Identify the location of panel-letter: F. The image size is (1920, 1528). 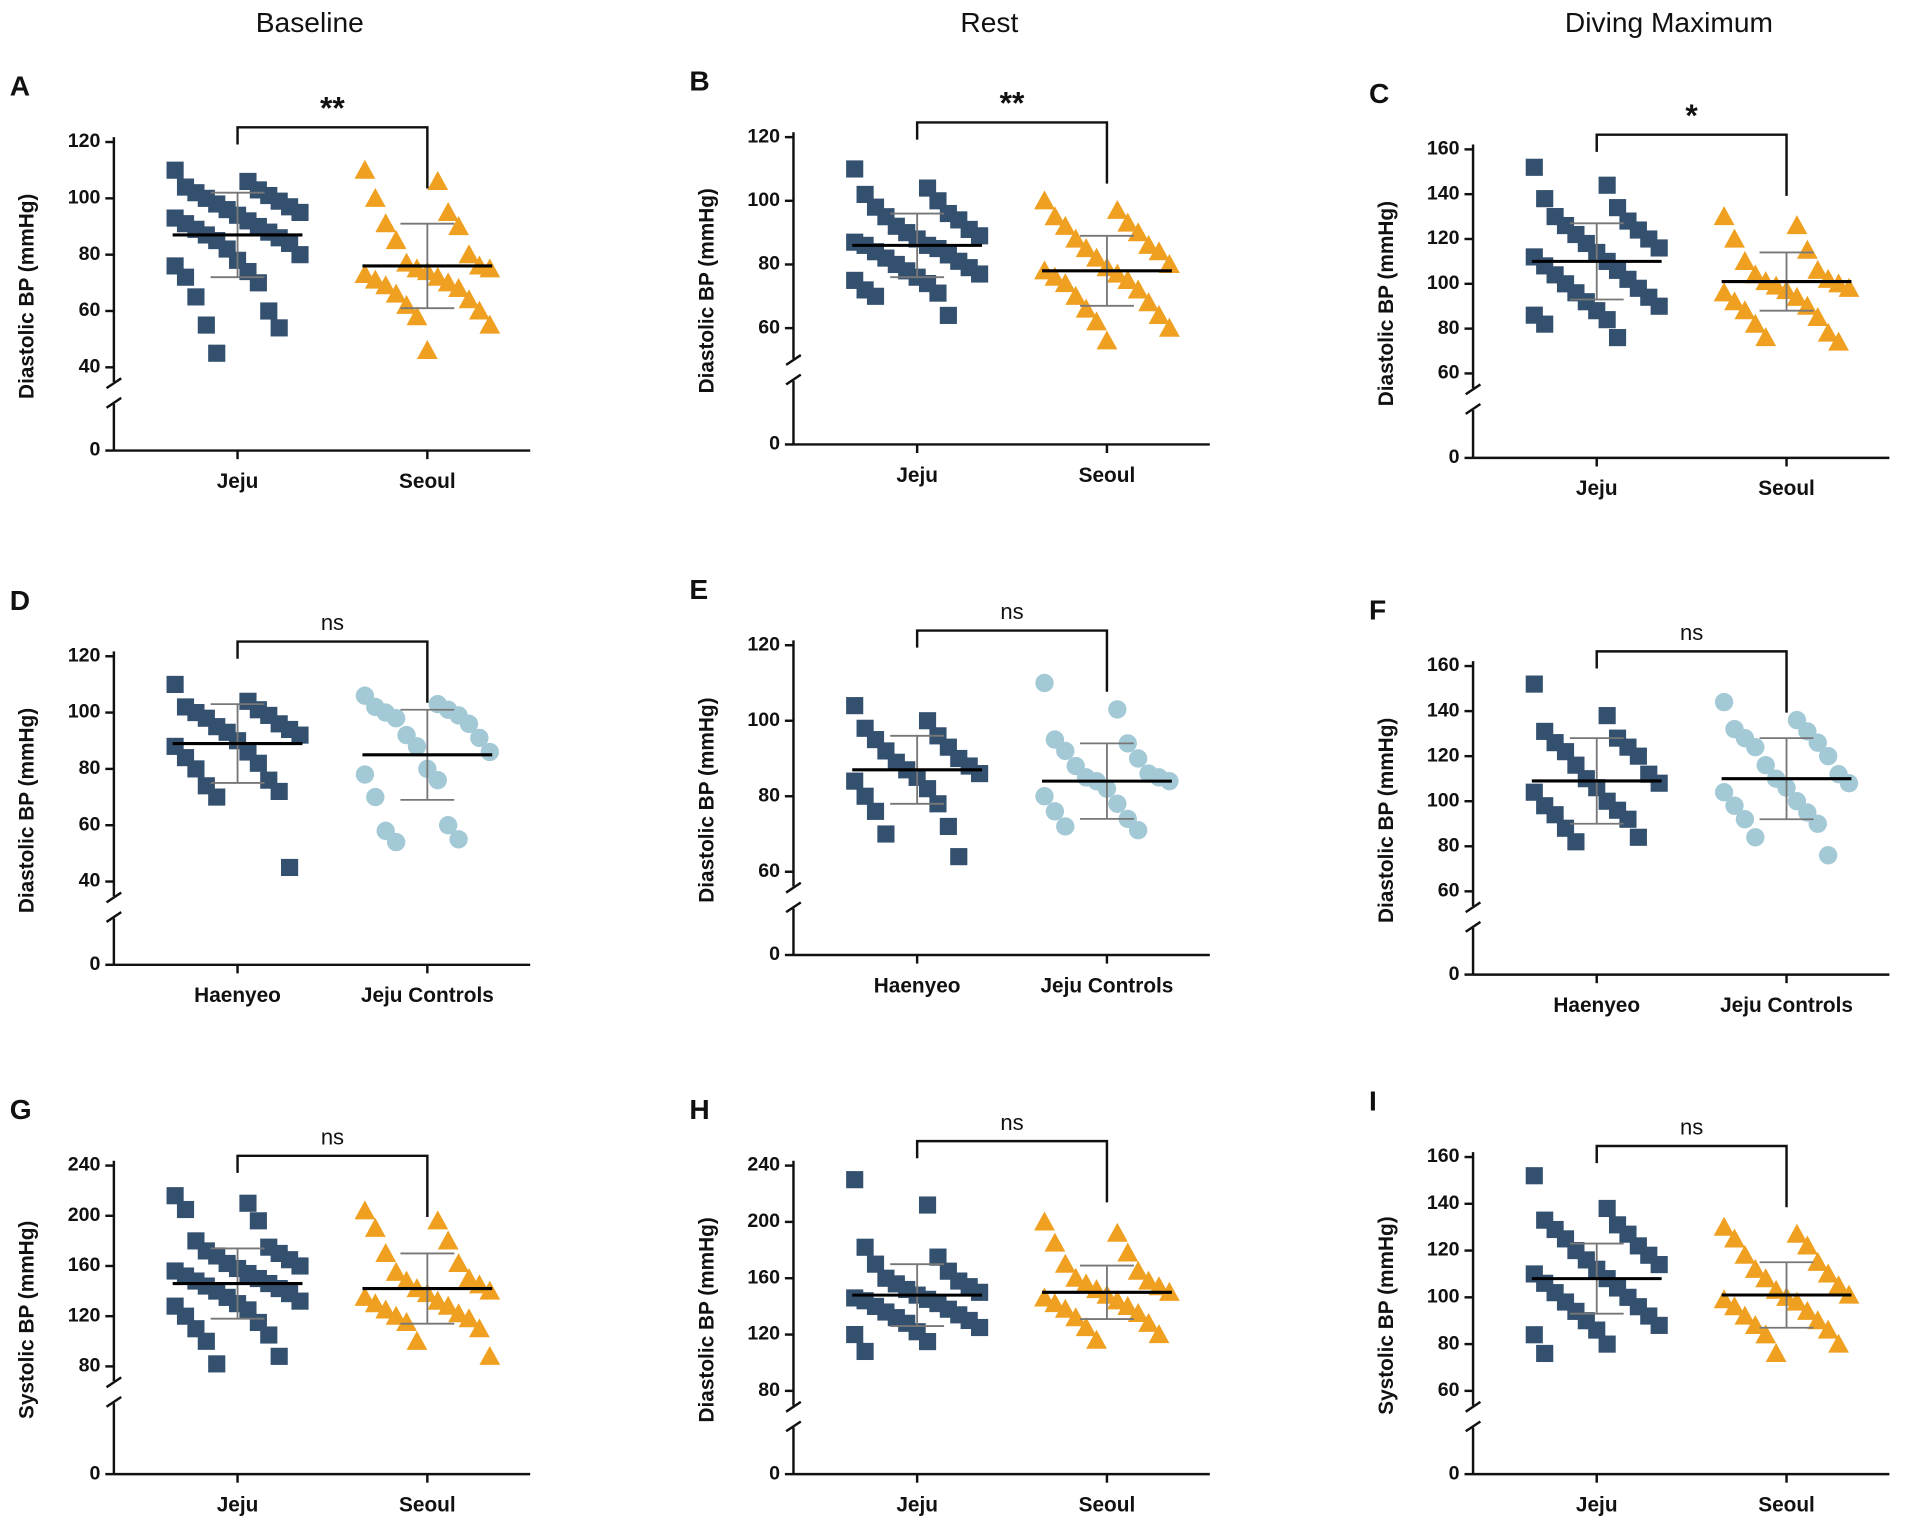
(1377, 610).